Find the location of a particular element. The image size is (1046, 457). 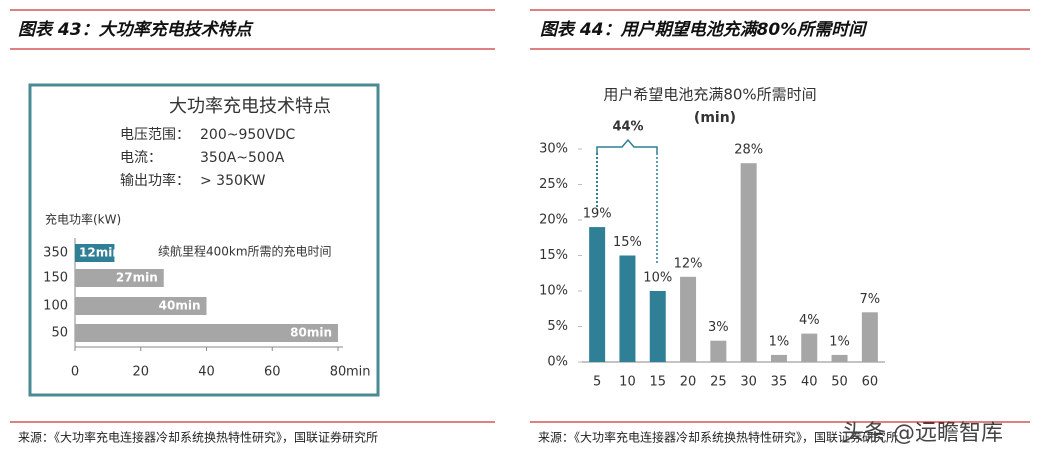

bracket is located at coordinates (627, 145).